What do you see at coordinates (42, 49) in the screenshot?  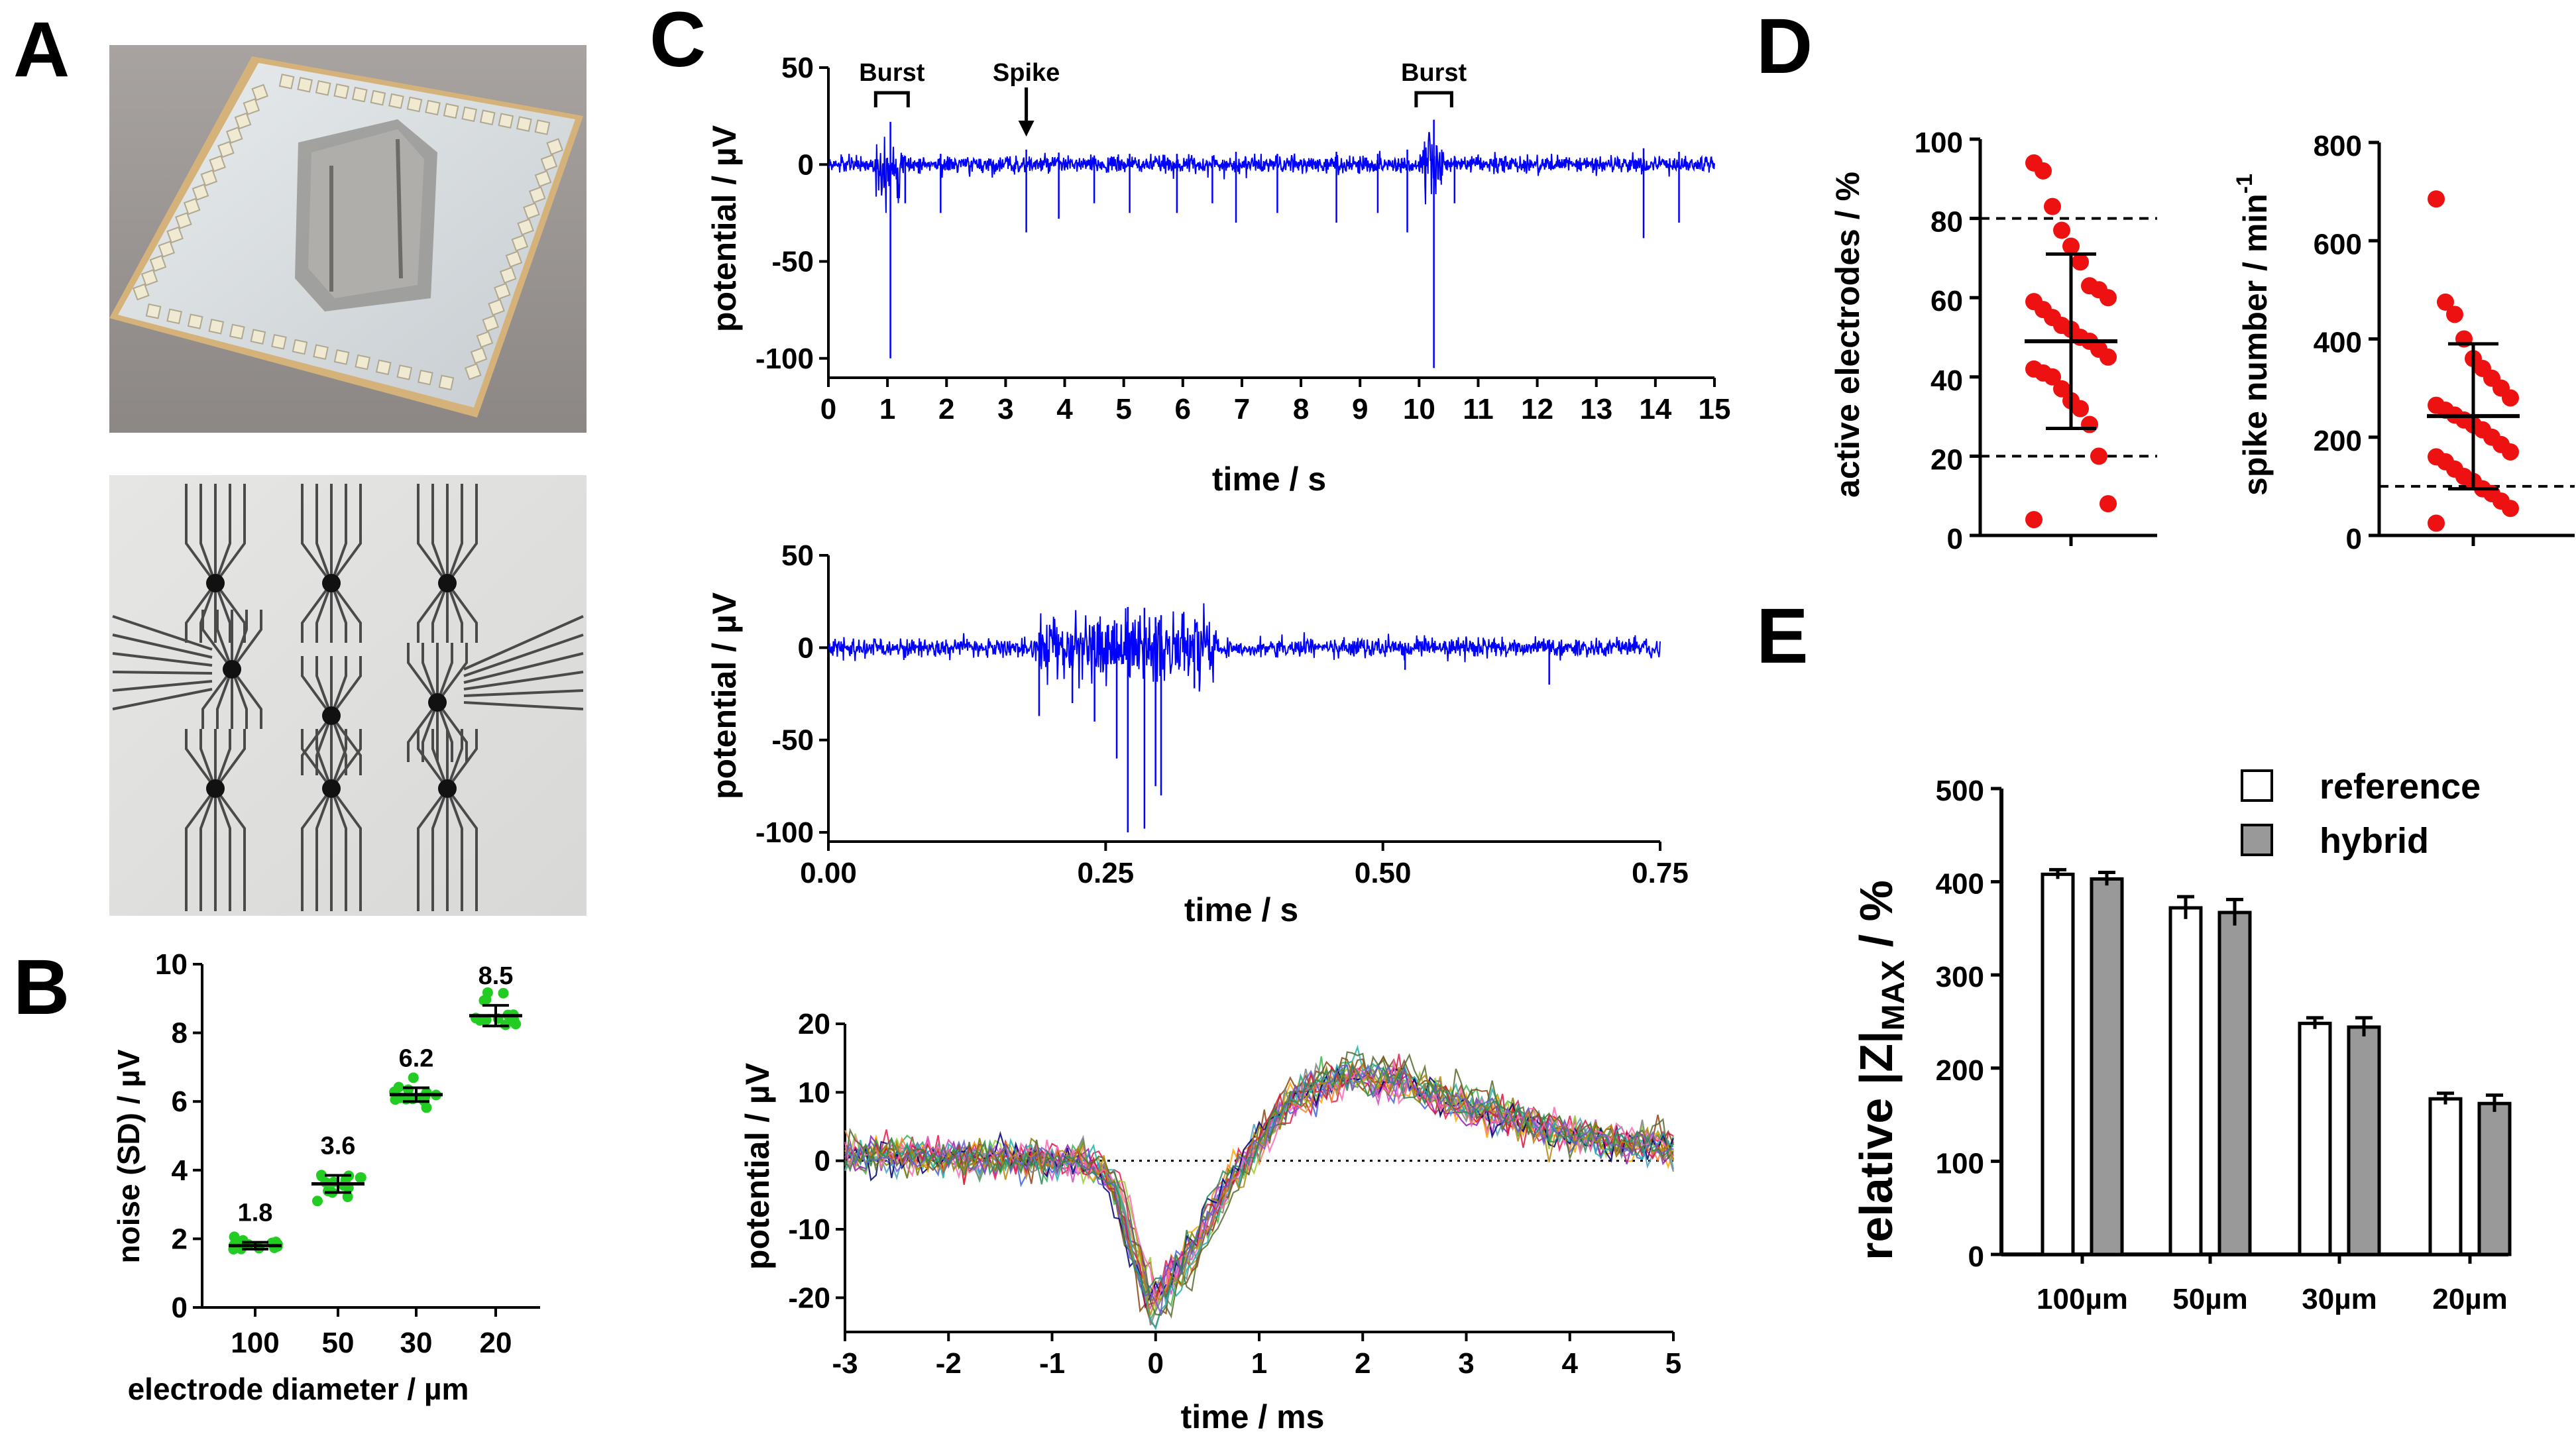 I see `panel-label-a: A` at bounding box center [42, 49].